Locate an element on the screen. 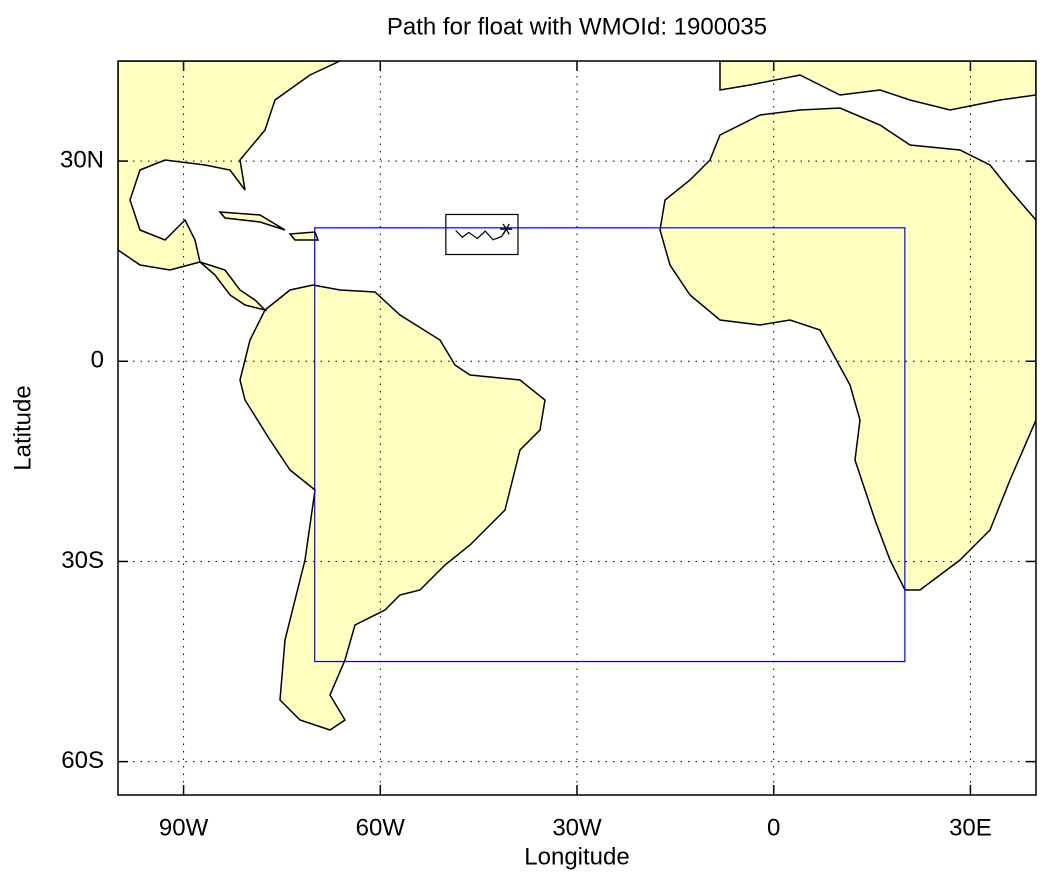  cuba is located at coordinates (252, 221).